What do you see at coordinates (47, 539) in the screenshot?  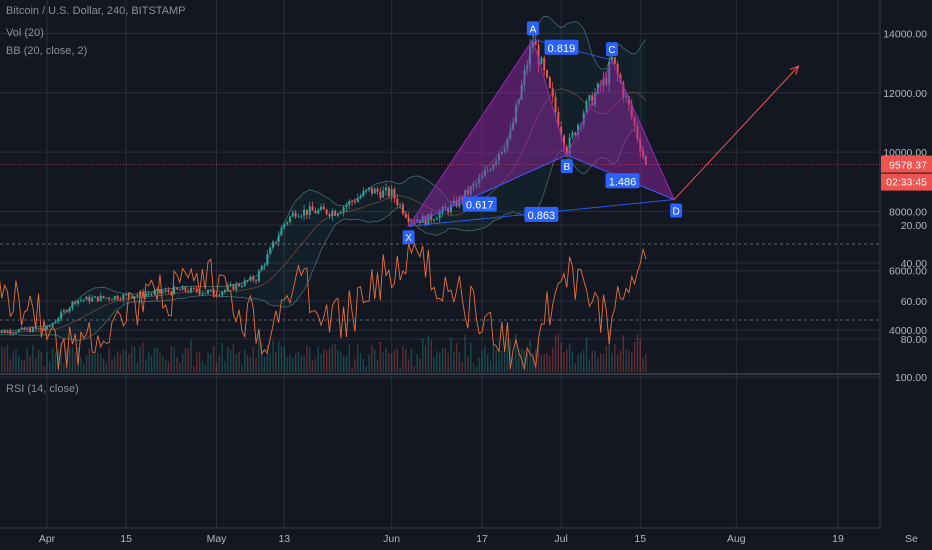 I see `time-tick-label: Apr` at bounding box center [47, 539].